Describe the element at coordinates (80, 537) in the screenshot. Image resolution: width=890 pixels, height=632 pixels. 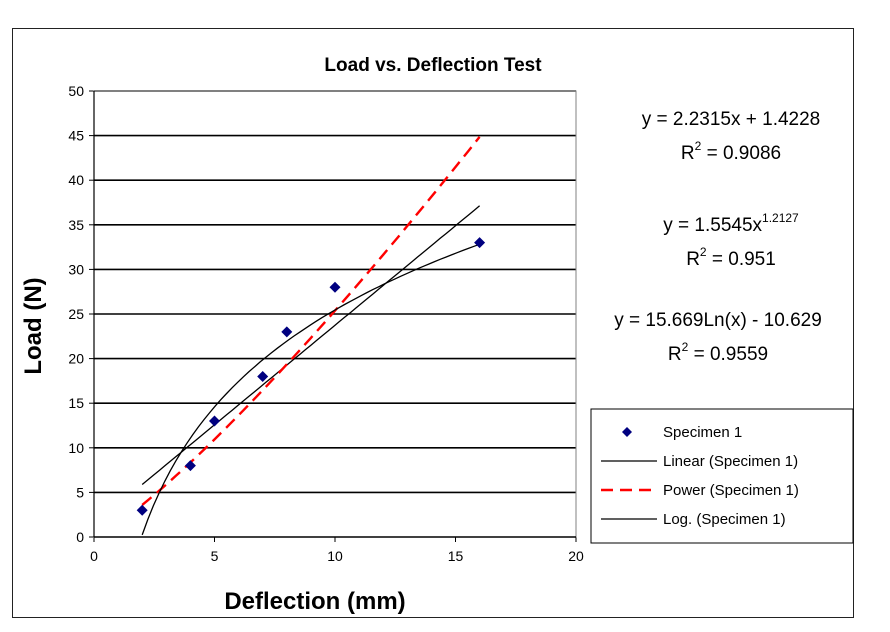
I see `y-tick-label: 0` at that location.